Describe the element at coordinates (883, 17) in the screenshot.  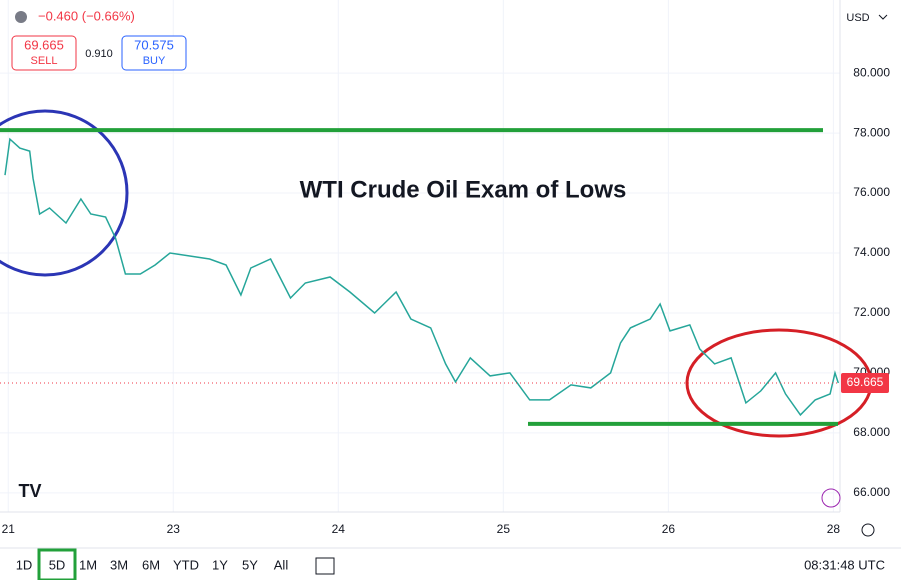
I see `currency-caret` at that location.